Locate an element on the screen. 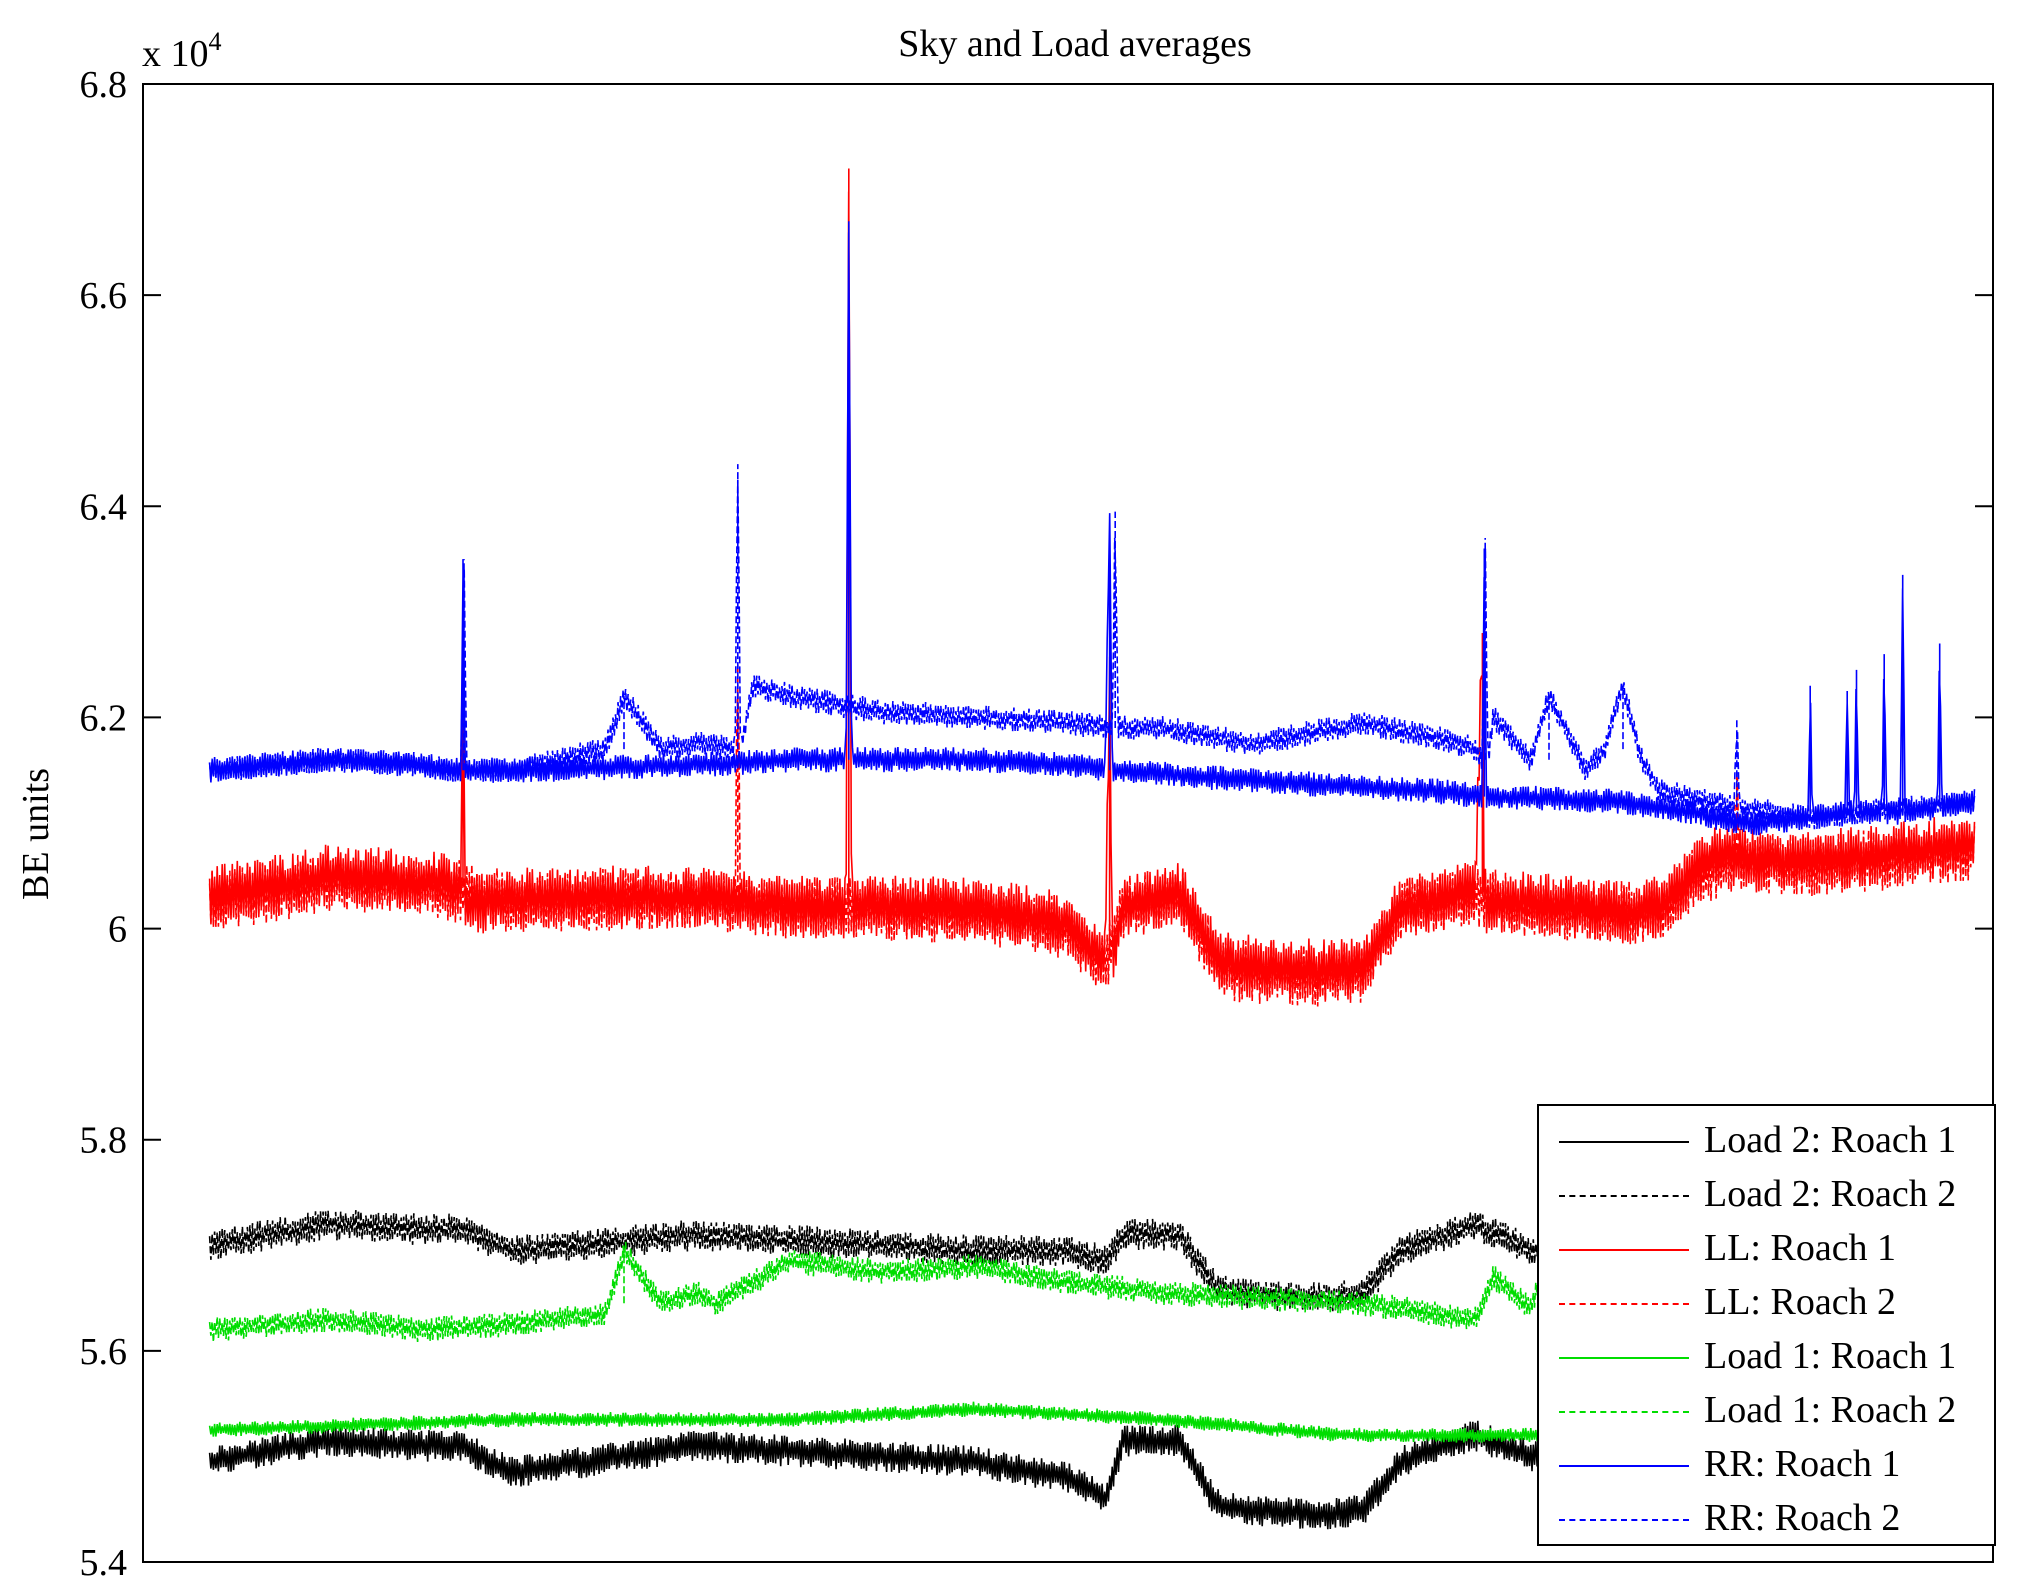  legend-item: LL: Roach 2 is located at coordinates (1766, 1303).